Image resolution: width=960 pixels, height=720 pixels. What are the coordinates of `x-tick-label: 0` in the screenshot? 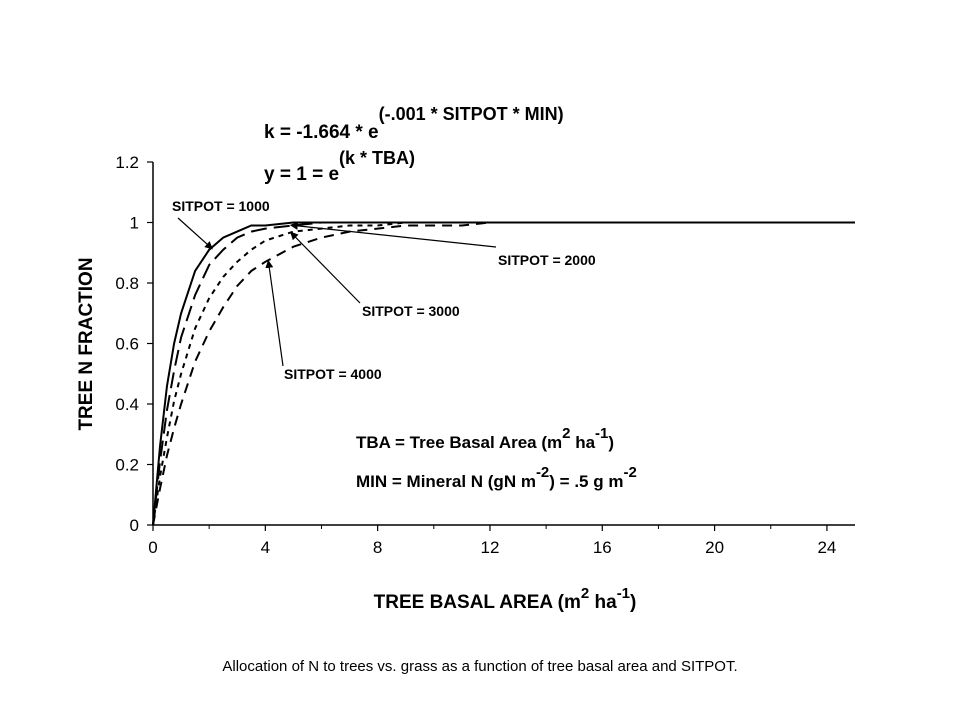 It's located at (152, 547).